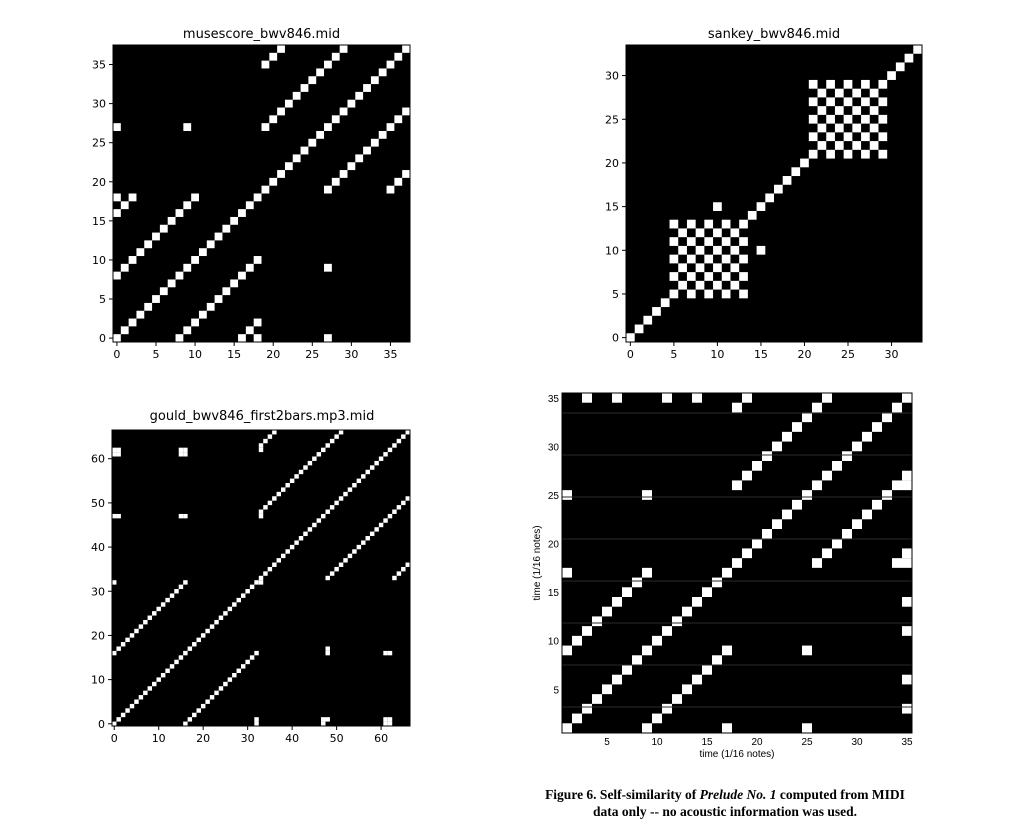 Image resolution: width=1024 pixels, height=827 pixels. I want to click on x-tick-label: 10, so click(657, 742).